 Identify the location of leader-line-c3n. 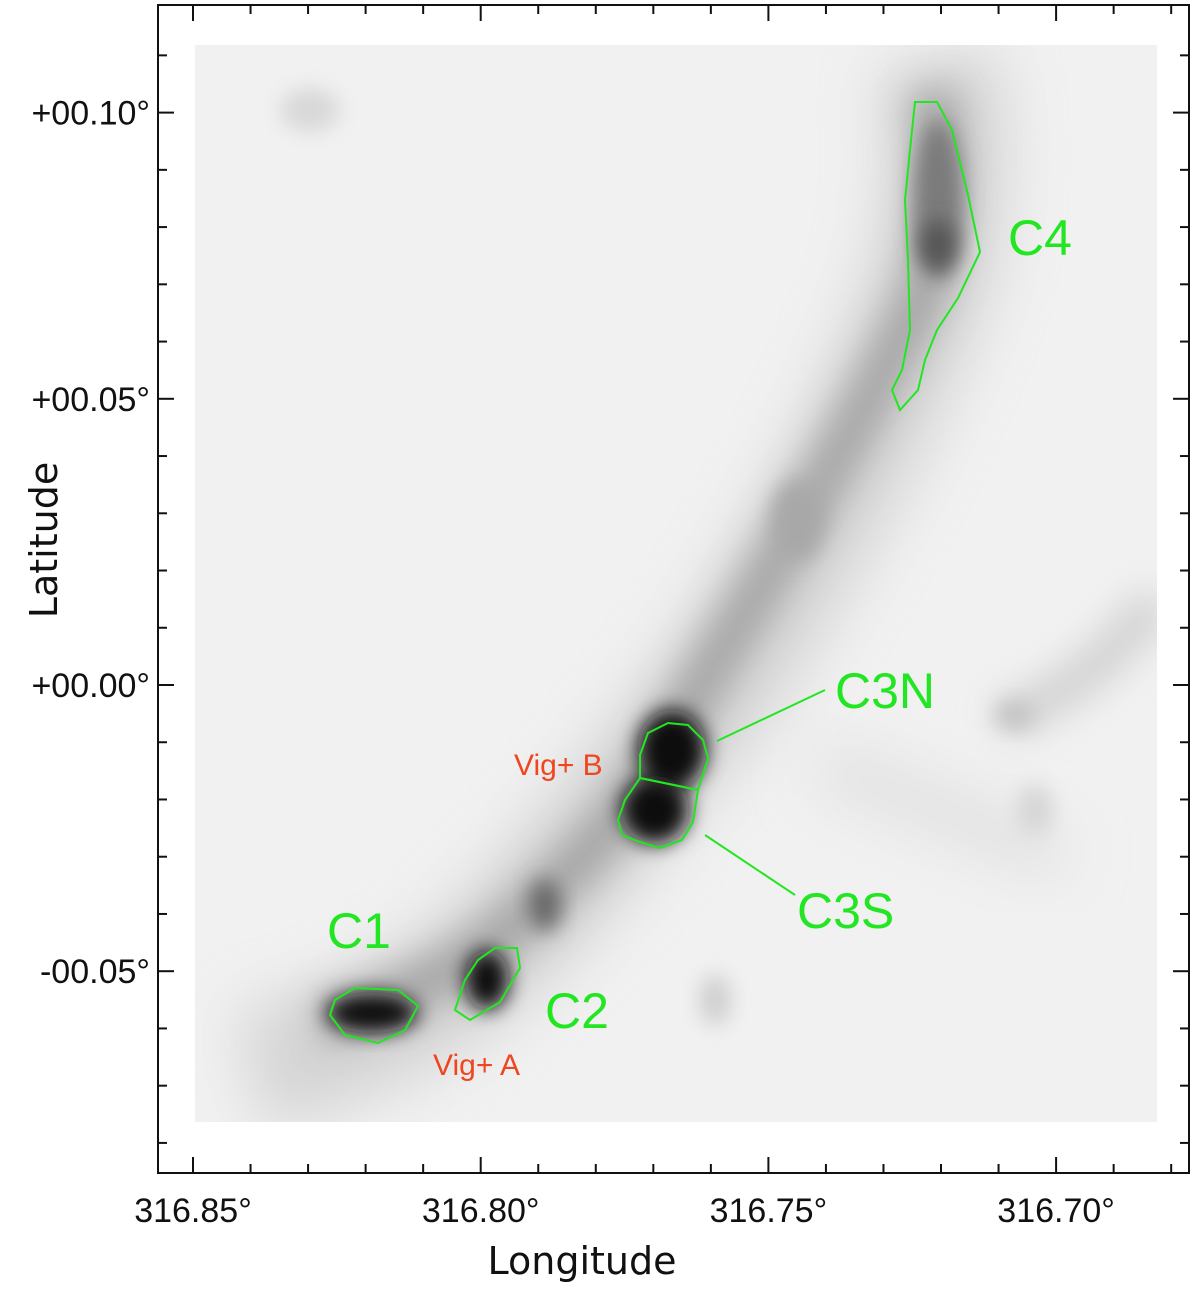
(771, 715).